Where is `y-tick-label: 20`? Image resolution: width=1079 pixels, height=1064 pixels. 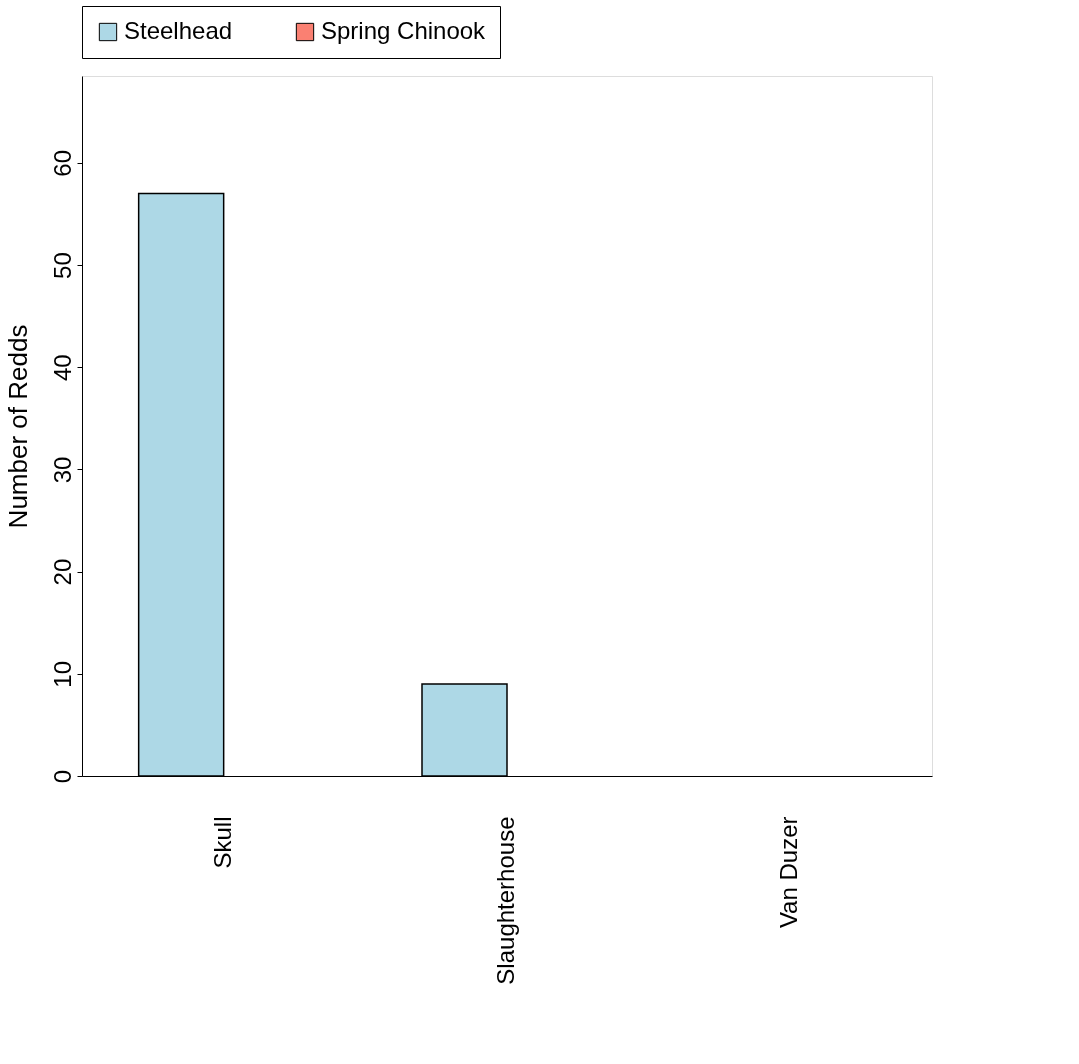 y-tick-label: 20 is located at coordinates (62, 572).